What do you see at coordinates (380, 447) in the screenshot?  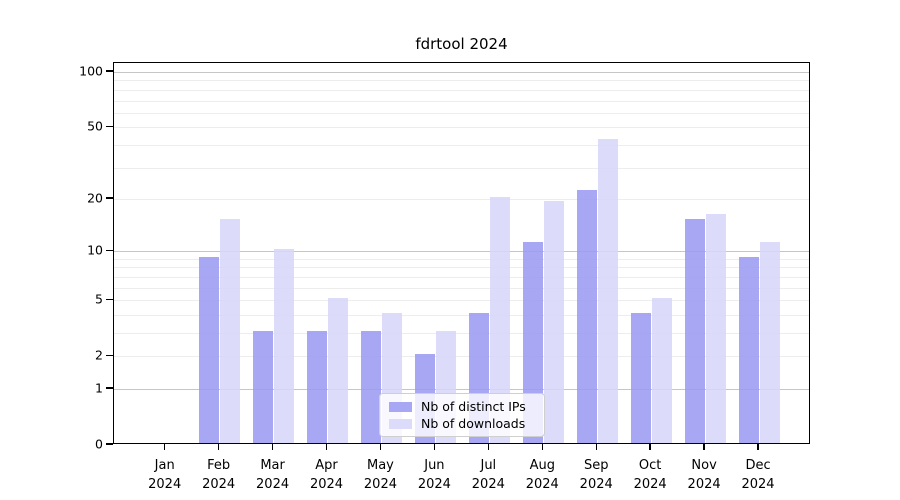 I see `x-tick-mark-may` at bounding box center [380, 447].